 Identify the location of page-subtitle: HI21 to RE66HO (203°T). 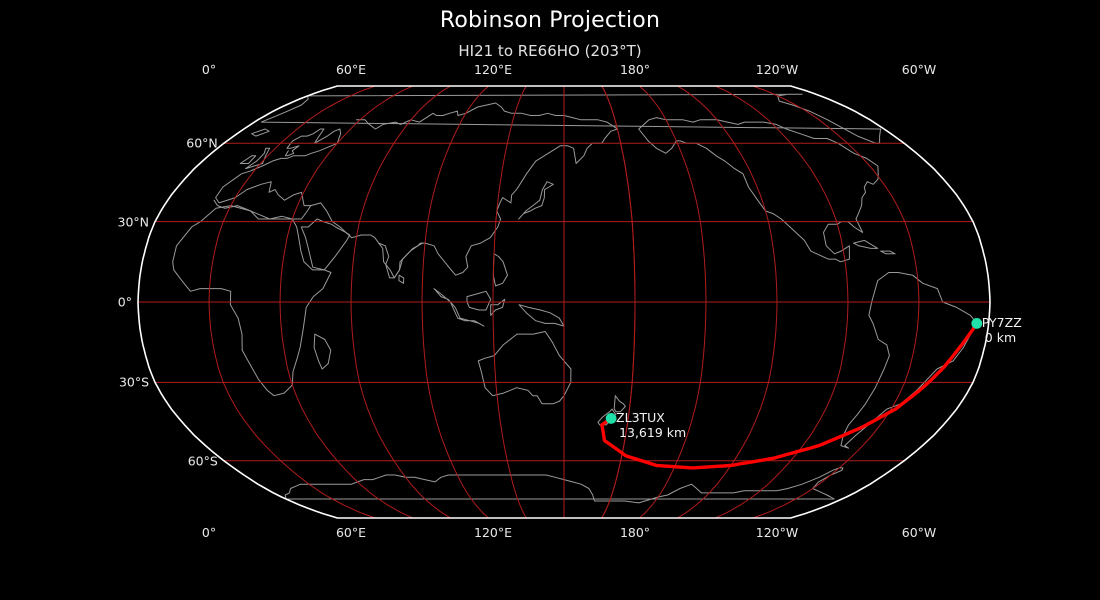
(550, 51).